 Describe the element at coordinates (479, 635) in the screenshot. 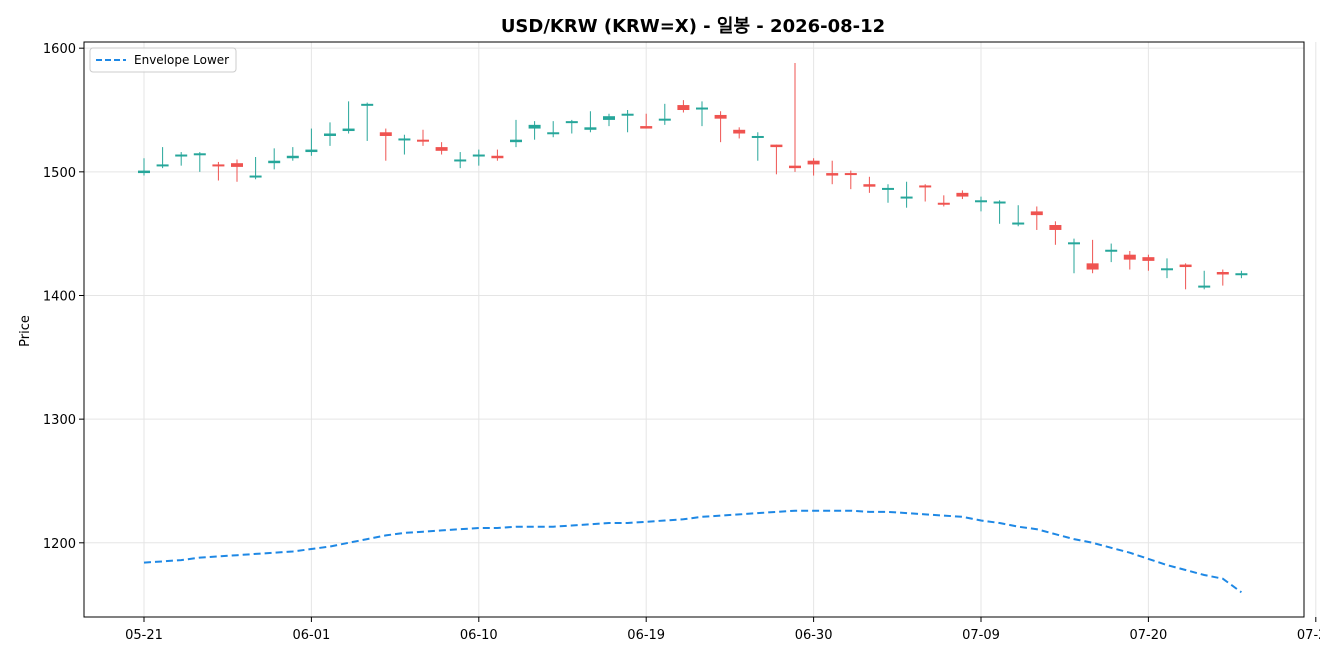

I see `x-tick-label: 06-10` at that location.